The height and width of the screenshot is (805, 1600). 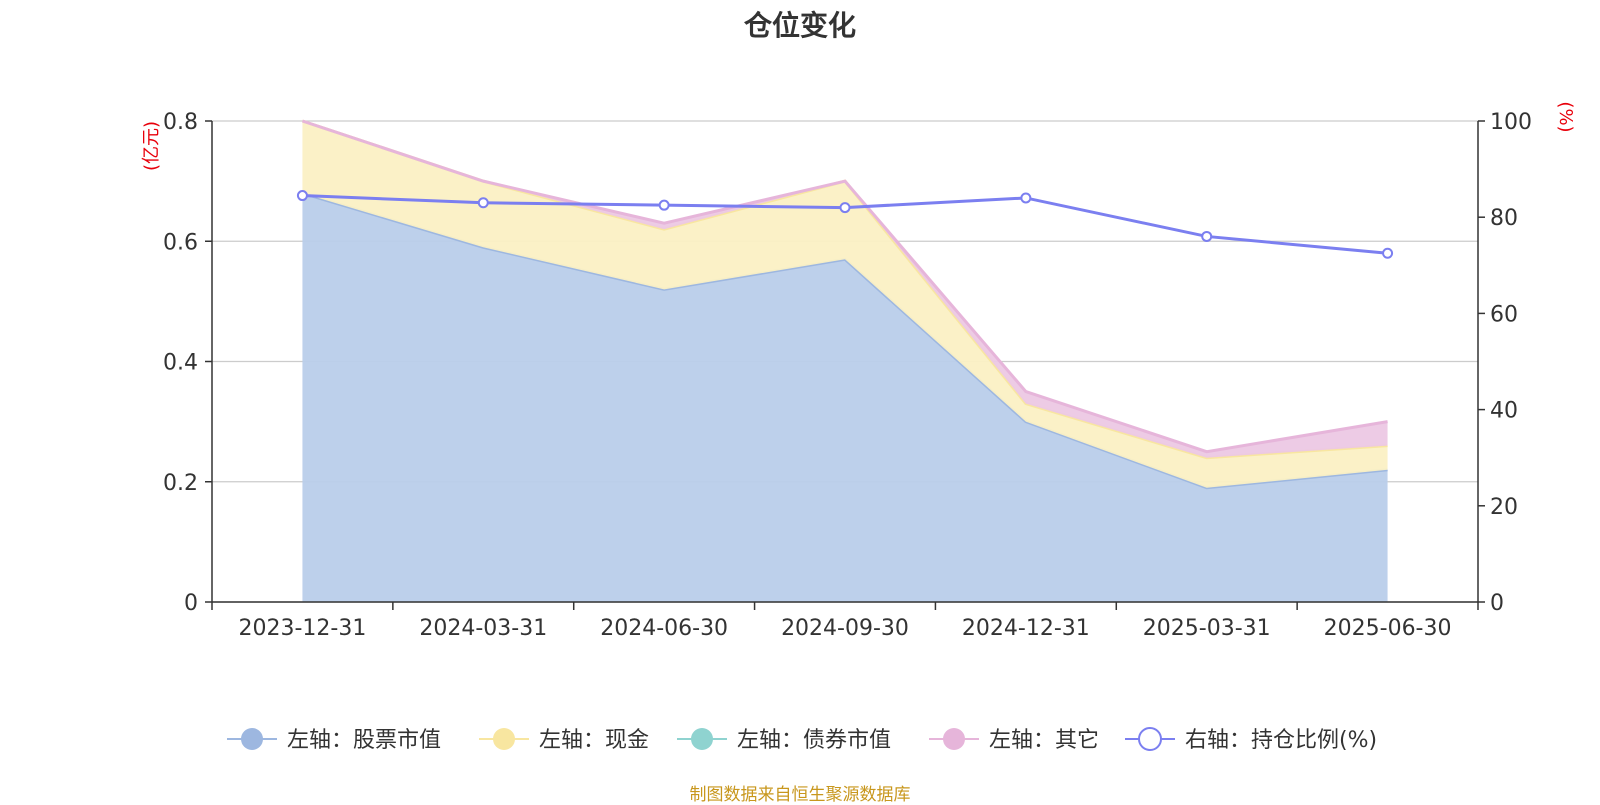 I want to click on x-tick-label: 2025-06-30, so click(x=1388, y=628).